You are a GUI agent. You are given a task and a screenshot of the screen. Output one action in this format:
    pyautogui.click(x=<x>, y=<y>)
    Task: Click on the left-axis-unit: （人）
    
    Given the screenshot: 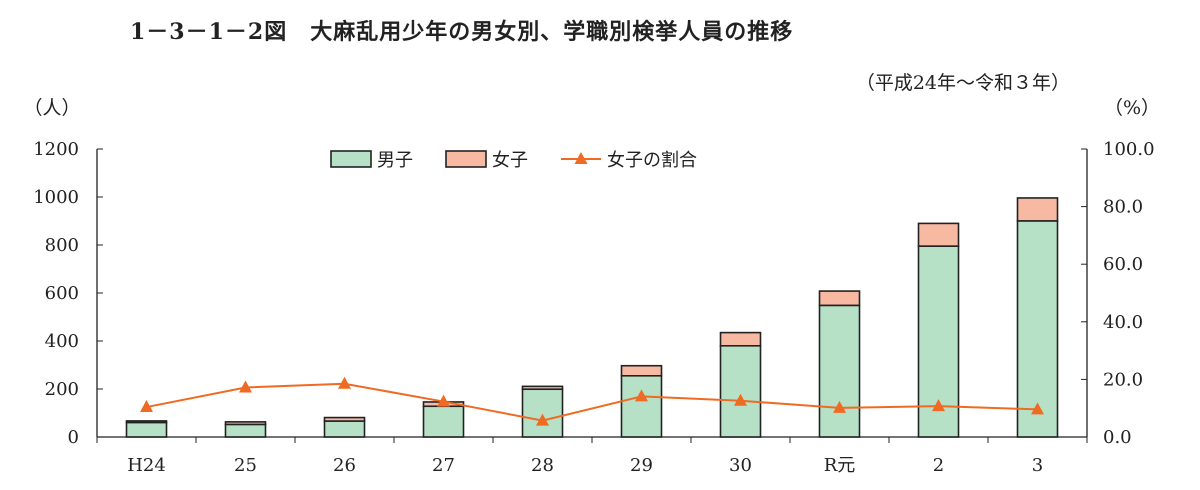 What is the action you would take?
    pyautogui.click(x=51, y=108)
    